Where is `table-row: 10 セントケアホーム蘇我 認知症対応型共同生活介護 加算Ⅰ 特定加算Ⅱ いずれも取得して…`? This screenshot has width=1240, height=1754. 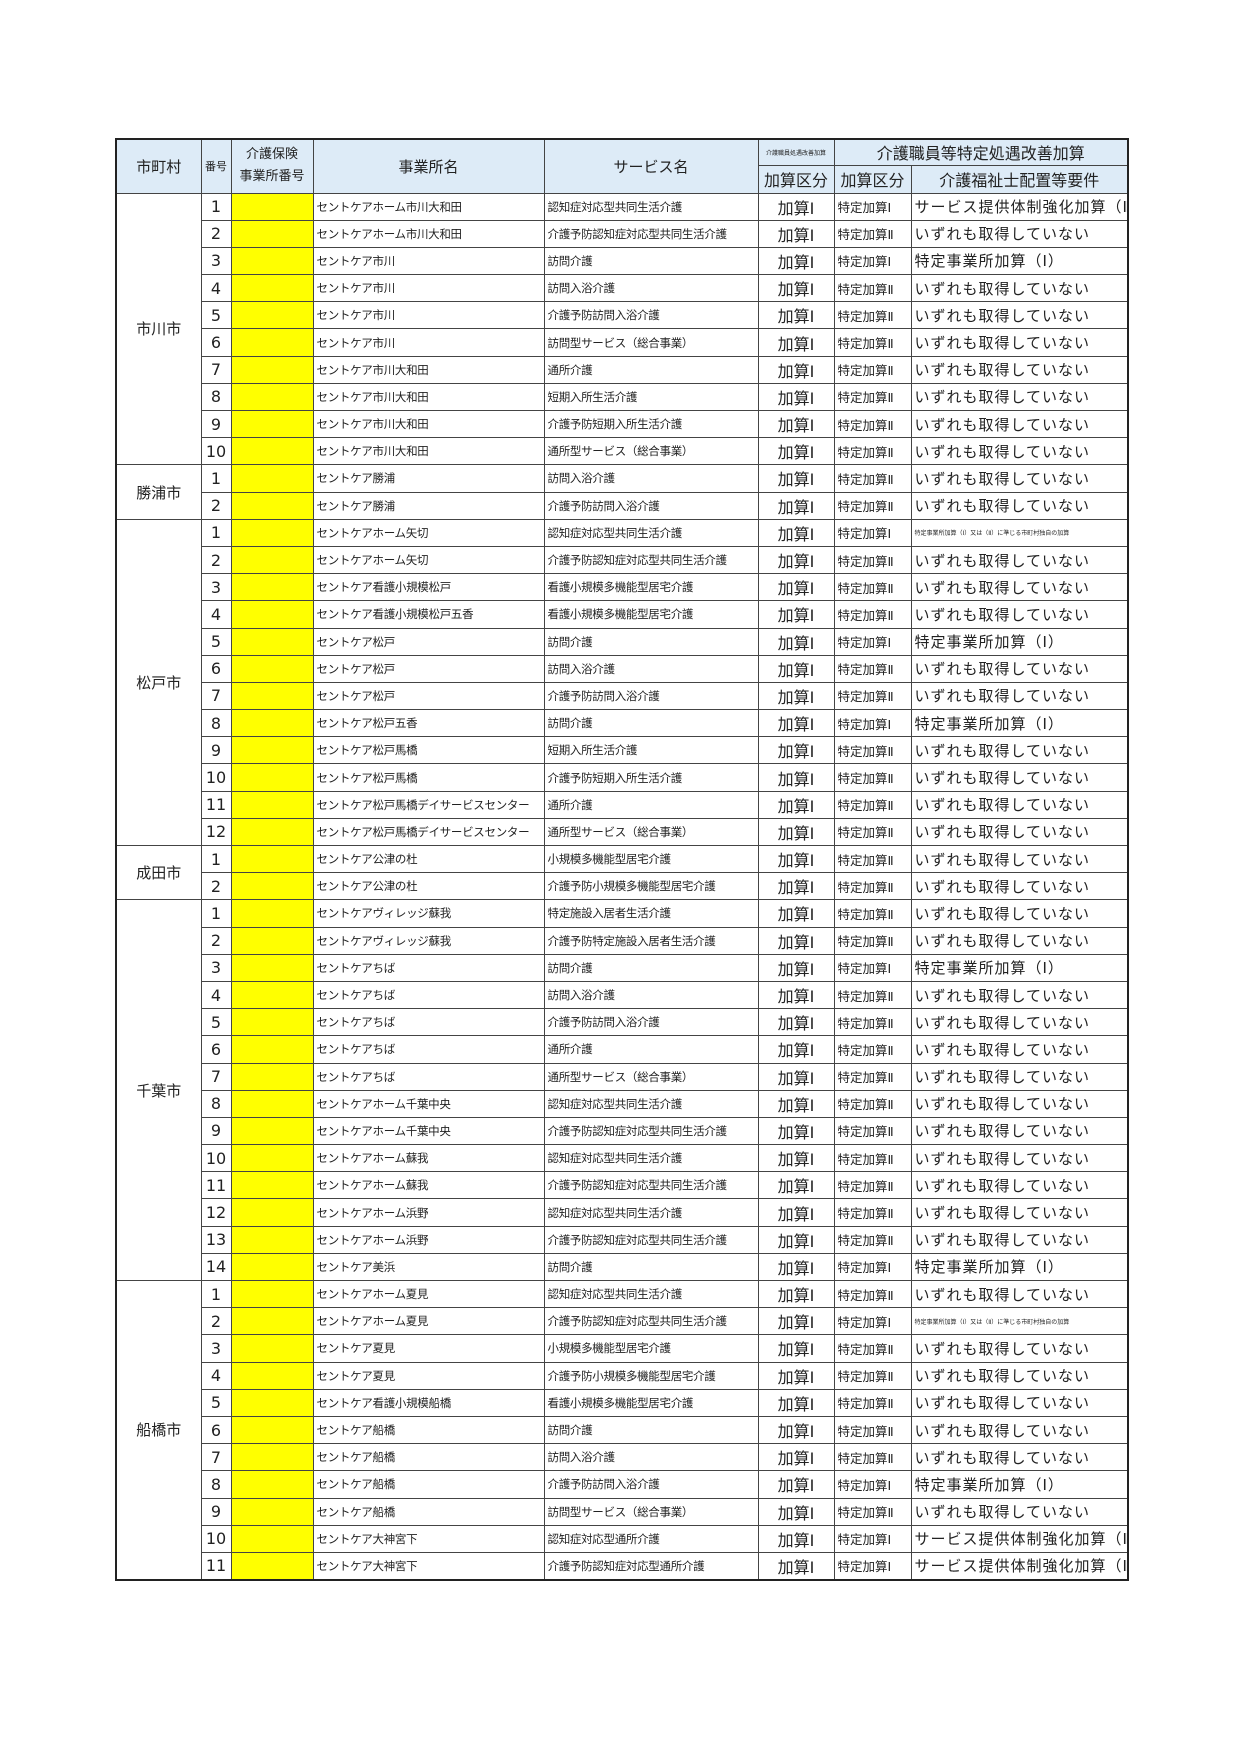 table-row: 10 セントケアホーム蘇我 認知症対応型共同生活介護 加算Ⅰ 特定加算Ⅱ いずれも取得して… is located at coordinates (622, 1158).